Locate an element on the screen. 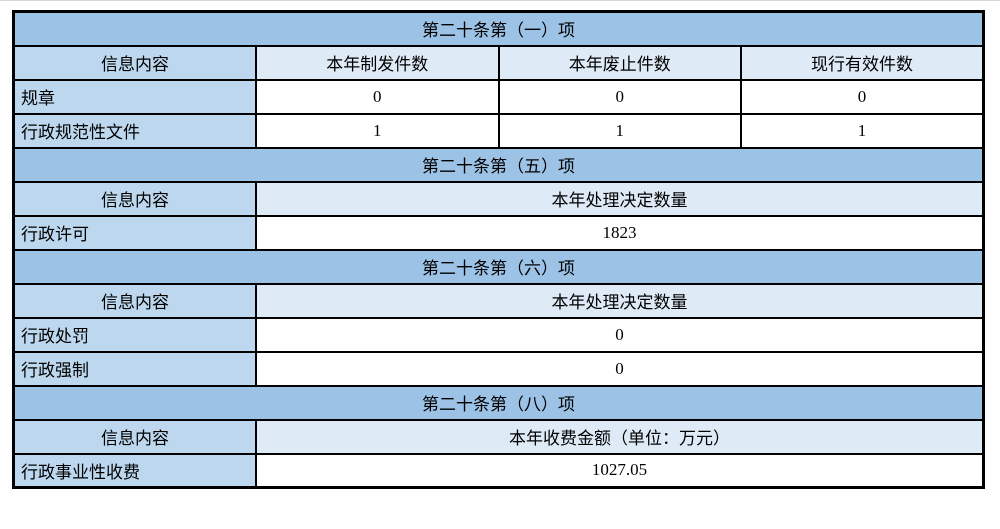  section-title: 第二十条第（八）项 is located at coordinates (498, 402).